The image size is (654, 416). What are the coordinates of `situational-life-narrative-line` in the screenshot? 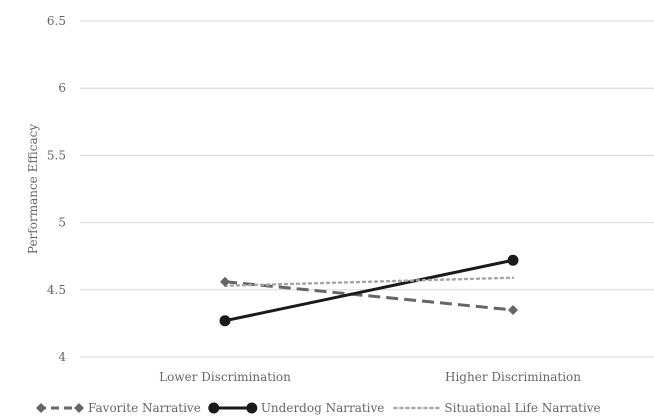 It's located at (369, 282).